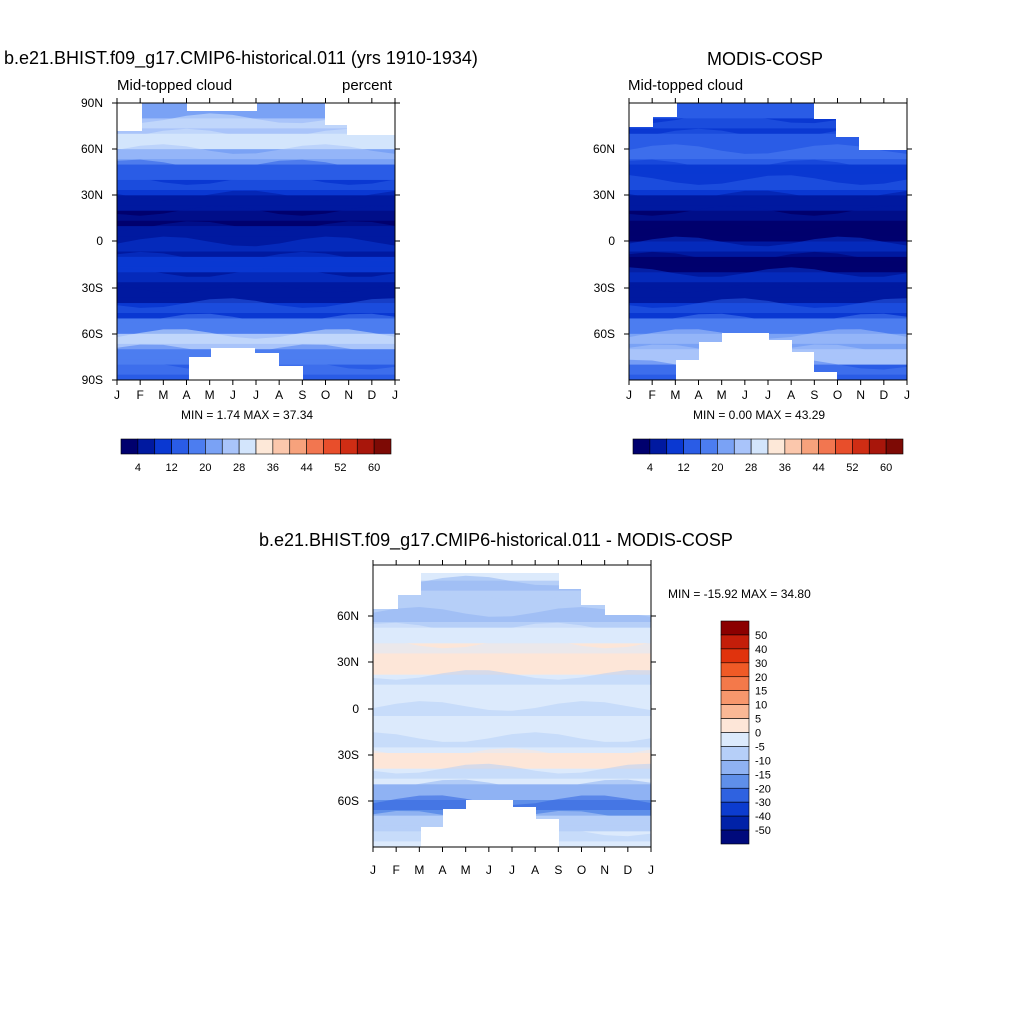 This screenshot has height=1024, width=1024. I want to click on missing-ne, so click(860, 126).